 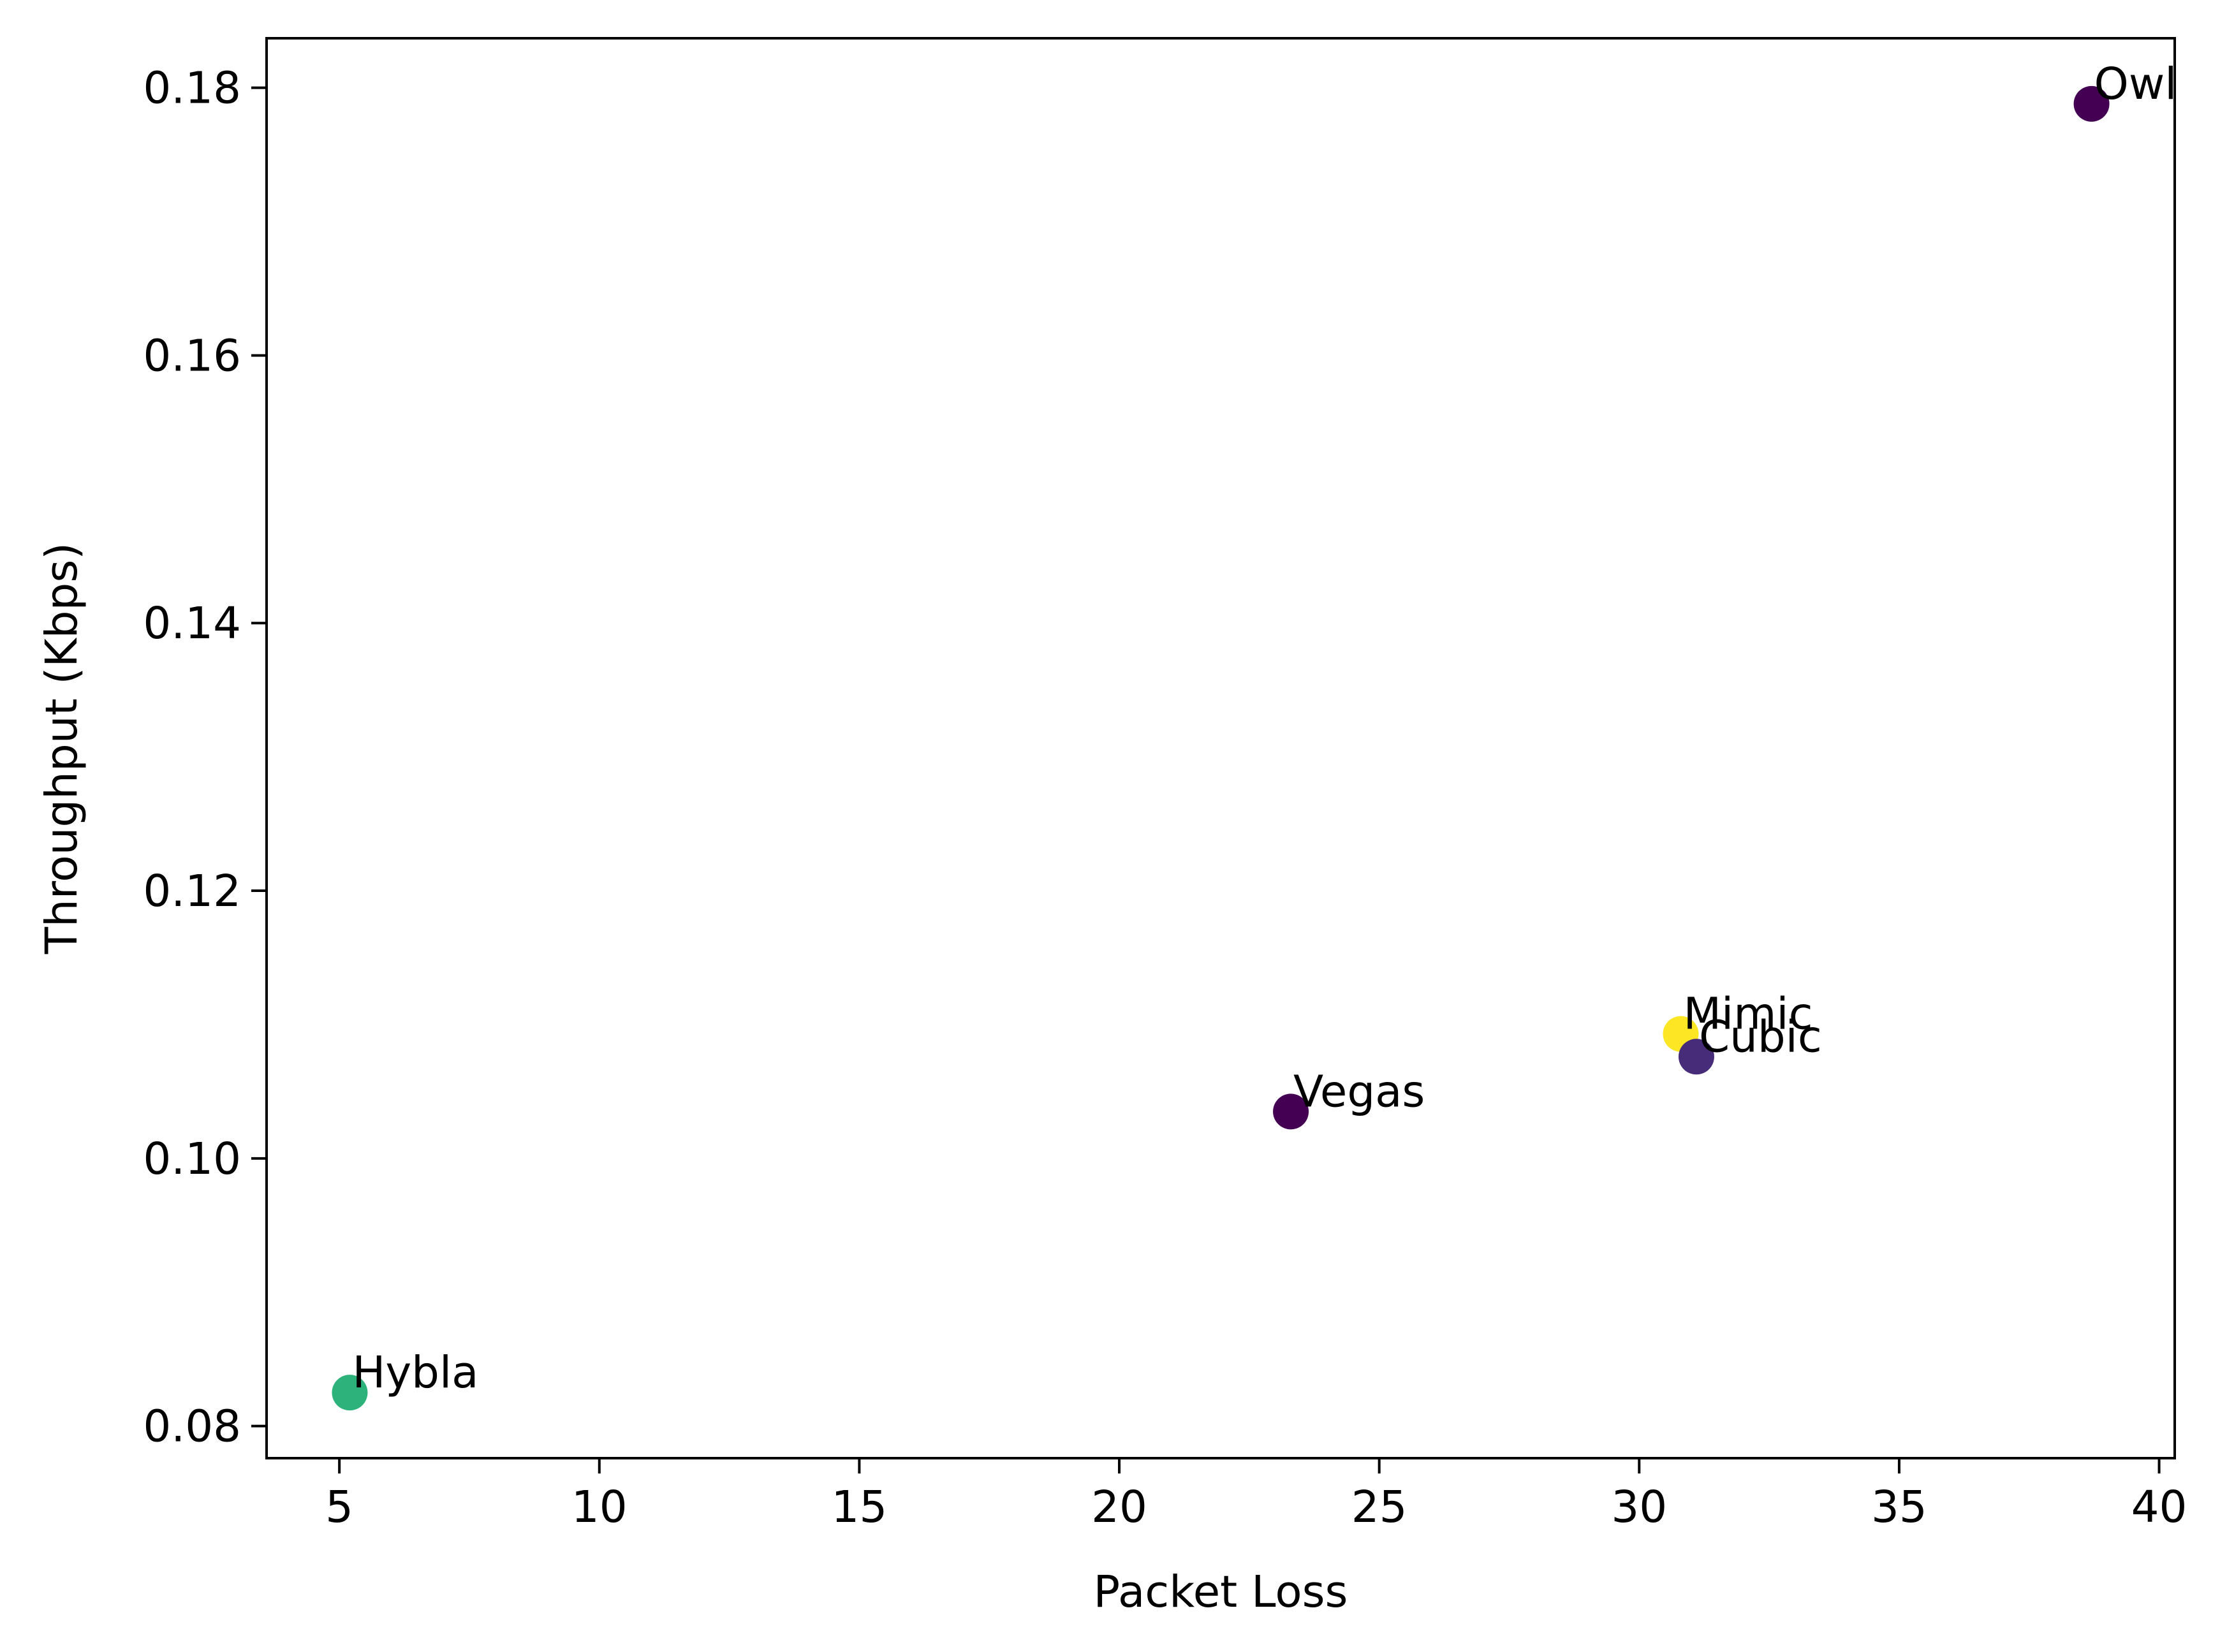 What do you see at coordinates (1899, 1507) in the screenshot?
I see `x-tick-label: 35` at bounding box center [1899, 1507].